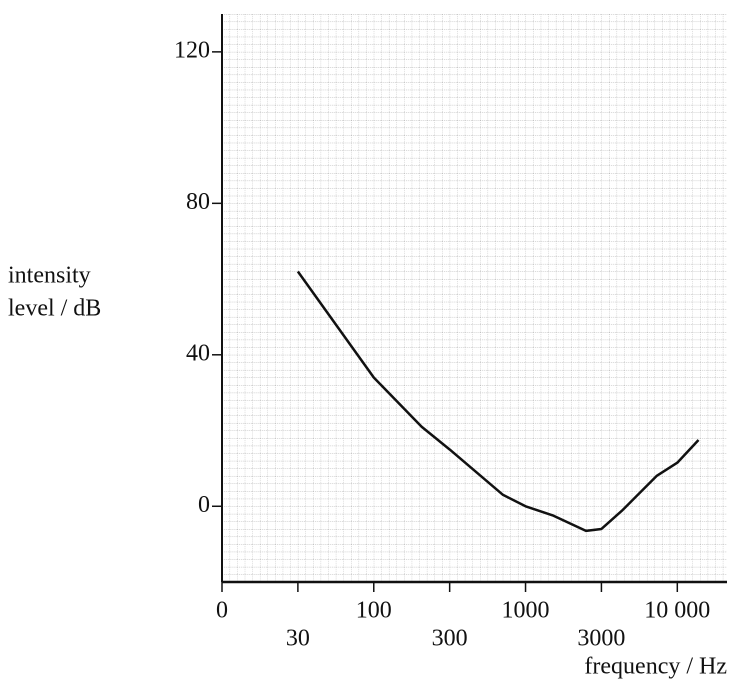 The image size is (733, 683). What do you see at coordinates (298, 639) in the screenshot?
I see `x-tick-label: 30` at bounding box center [298, 639].